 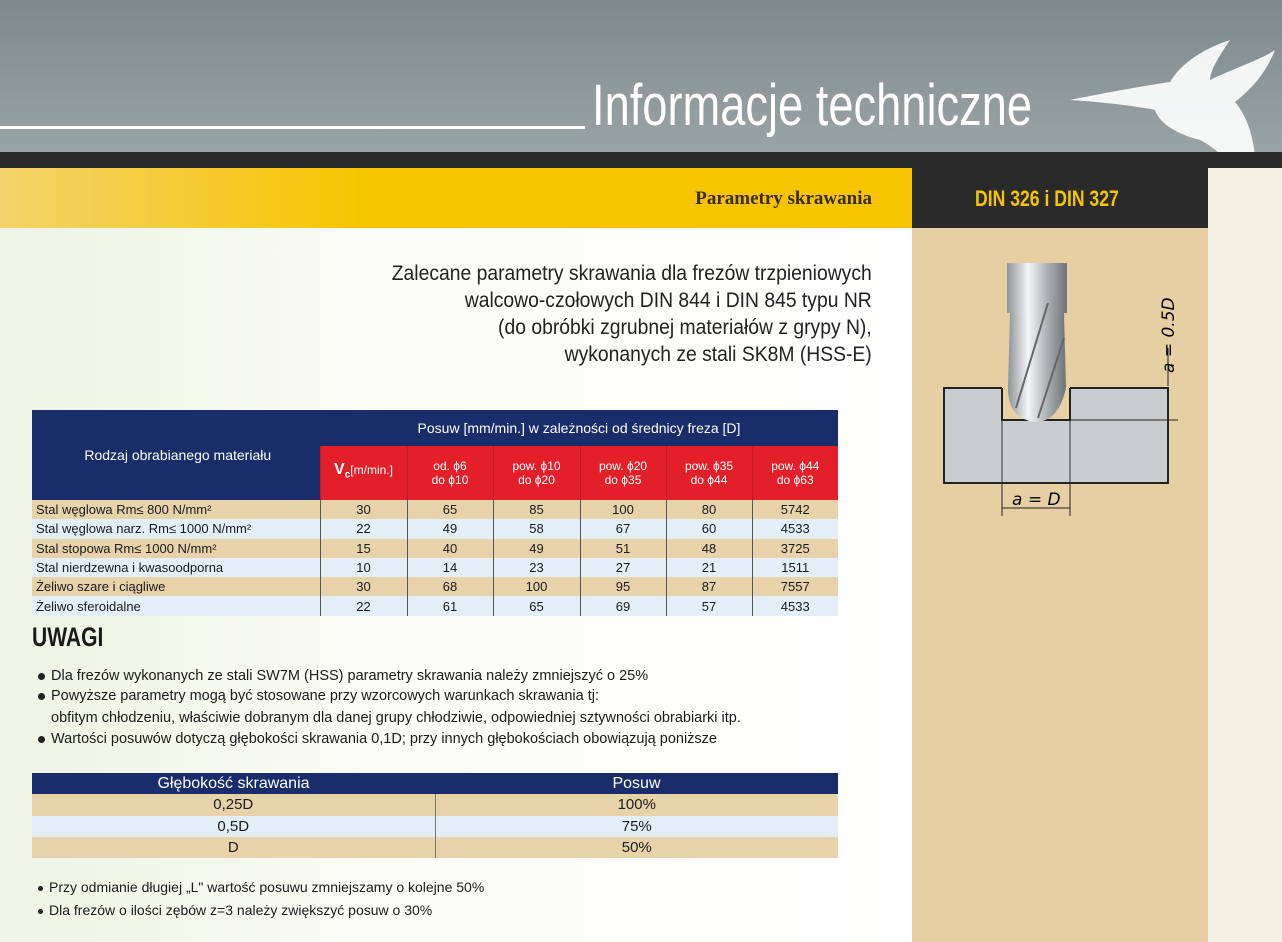 I want to click on intro-line: wykonanych ze stali SK8M (HSS-E), so click(x=718, y=354).